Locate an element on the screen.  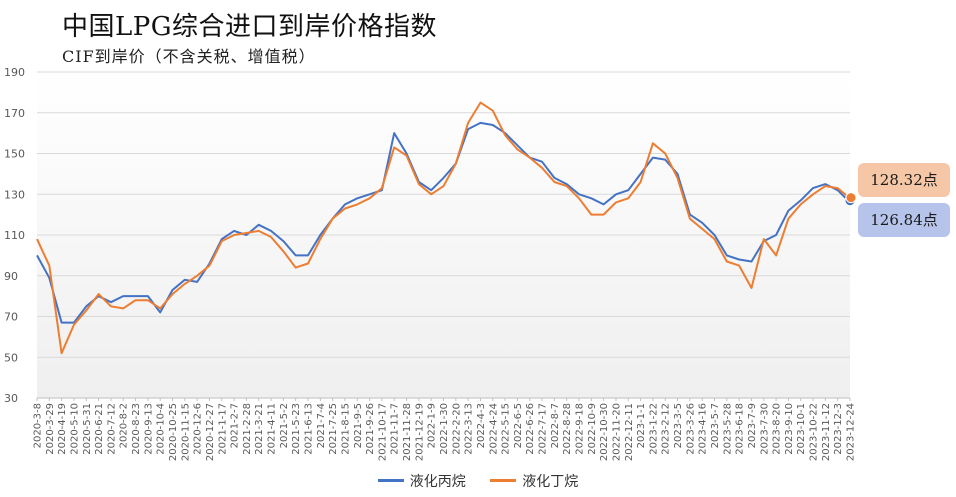
legend-item-propane: 液化丙烷 is located at coordinates (421, 481).